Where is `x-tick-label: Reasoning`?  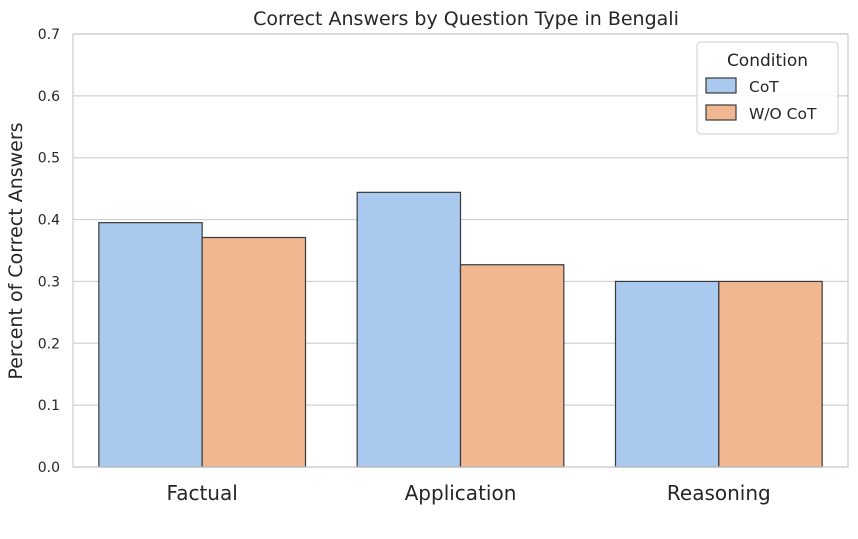 x-tick-label: Reasoning is located at coordinates (719, 493).